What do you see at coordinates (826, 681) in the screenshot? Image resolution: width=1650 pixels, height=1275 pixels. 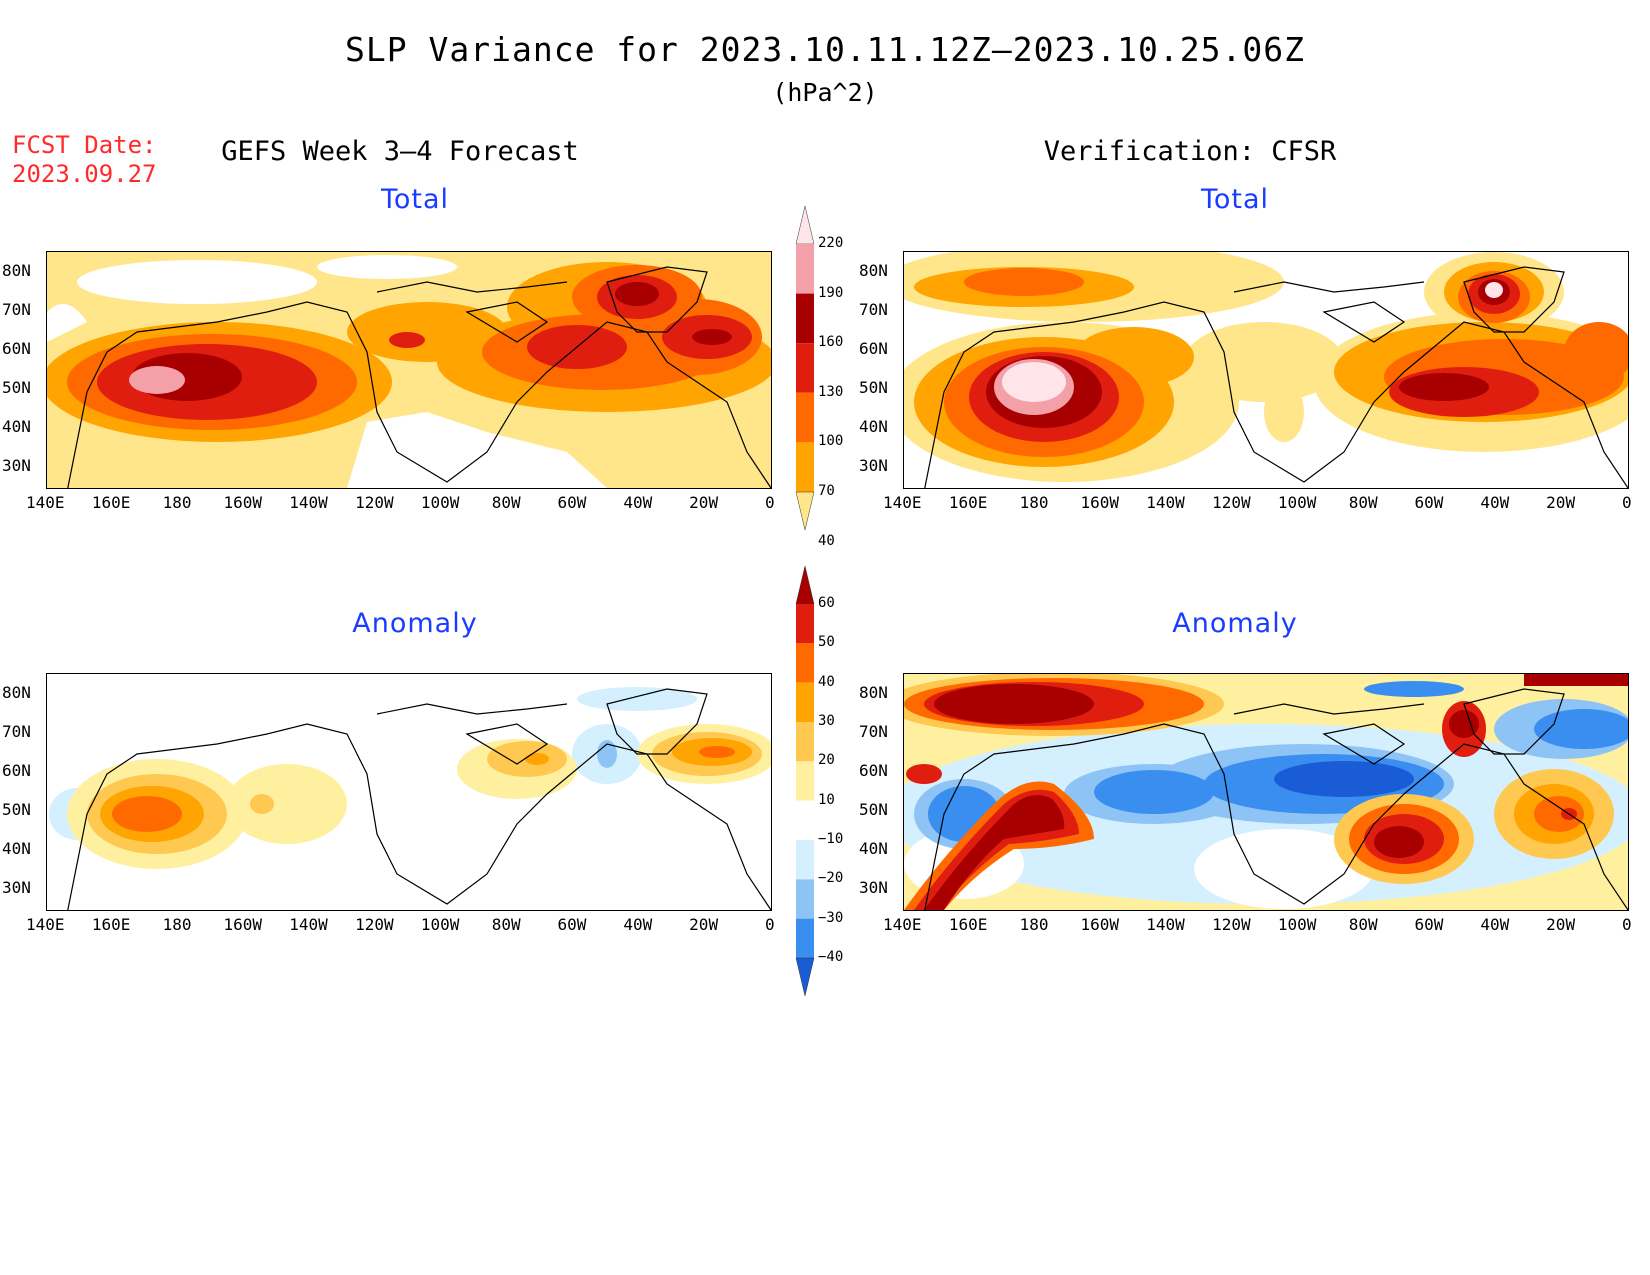 I see `colorbar-tick-label: 40` at bounding box center [826, 681].